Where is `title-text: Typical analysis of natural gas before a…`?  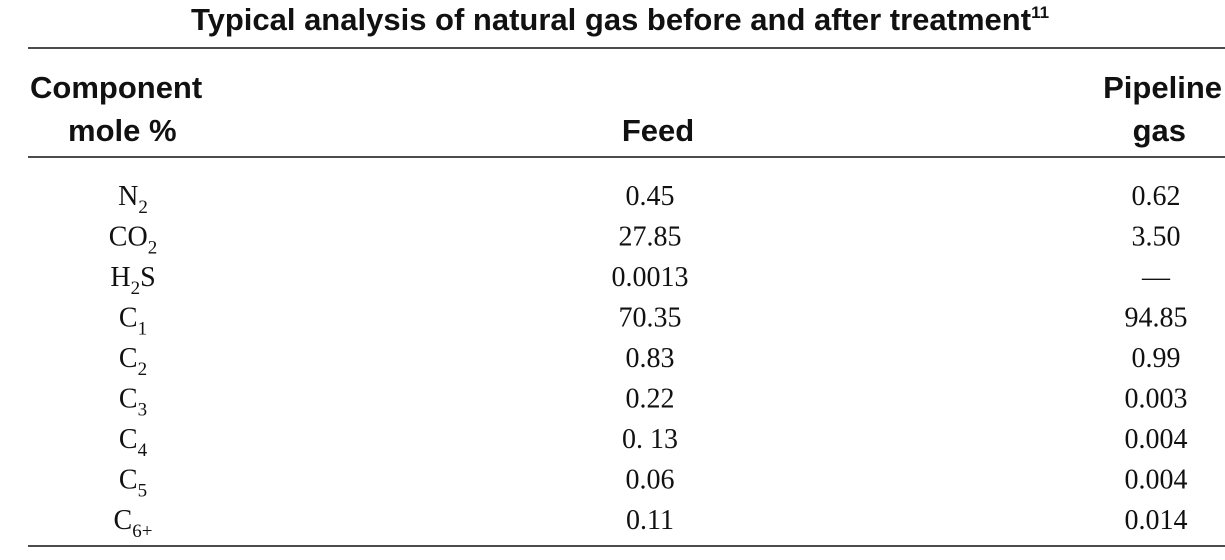 title-text: Typical analysis of natural gas before a… is located at coordinates (611, 19).